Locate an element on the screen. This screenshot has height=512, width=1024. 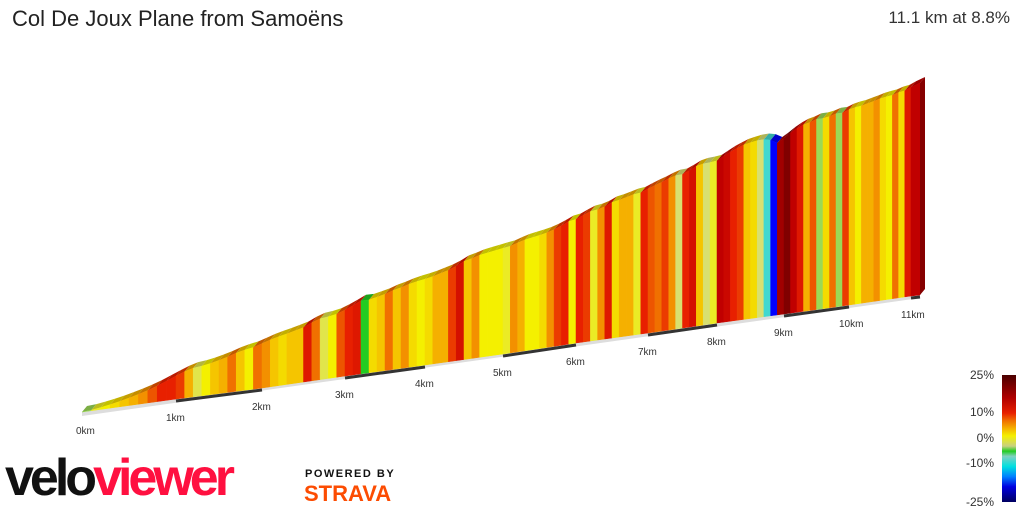
veloviewer-logo: veloviewer is located at coordinates (120, 478).